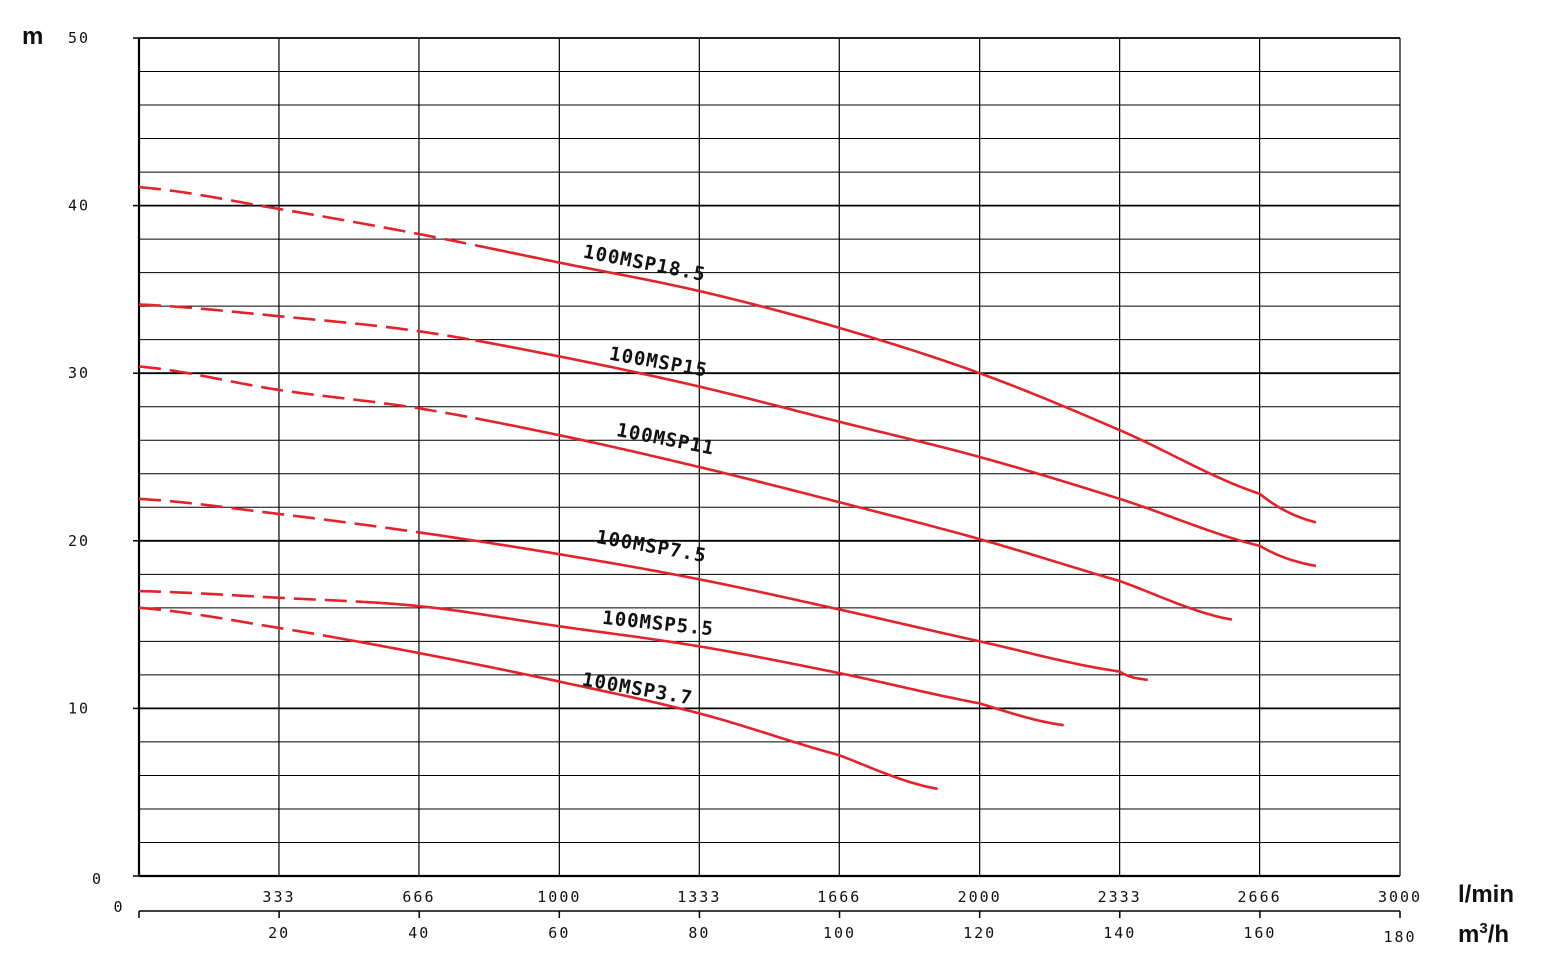 The image size is (1541, 972). What do you see at coordinates (79, 38) in the screenshot?
I see `y-tick-label: 50` at bounding box center [79, 38].